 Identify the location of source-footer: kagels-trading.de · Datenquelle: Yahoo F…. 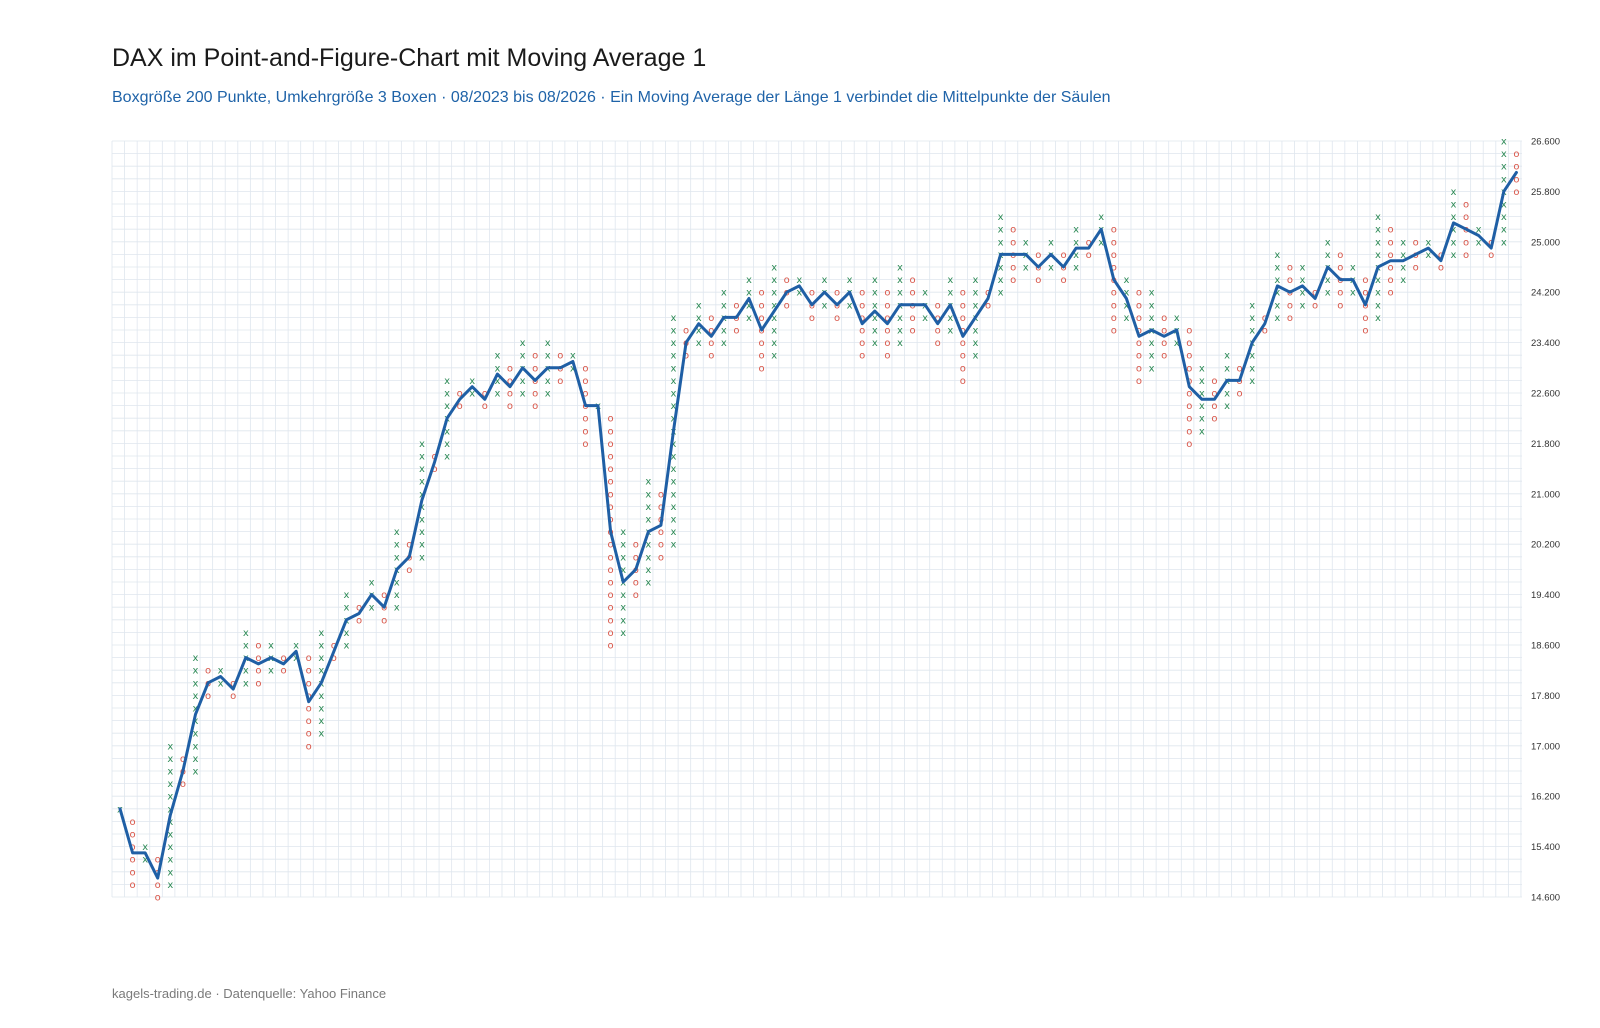
(249, 993).